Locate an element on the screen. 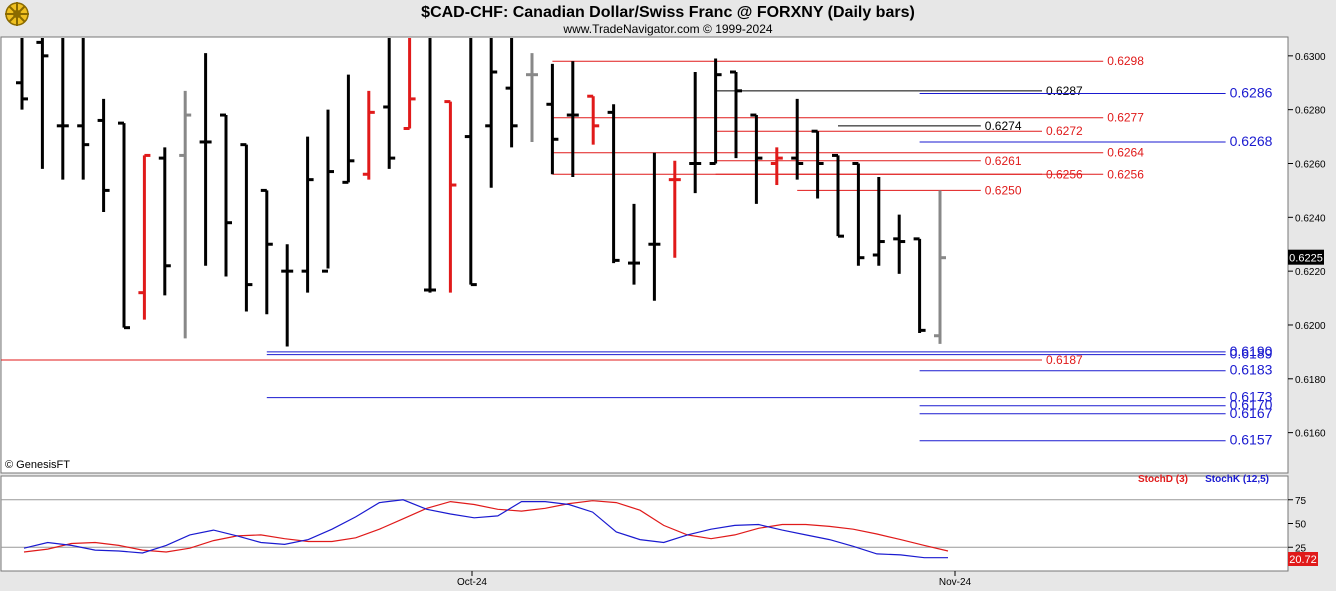  stochastic-axis: 25 50 75 is located at coordinates (654, 525).